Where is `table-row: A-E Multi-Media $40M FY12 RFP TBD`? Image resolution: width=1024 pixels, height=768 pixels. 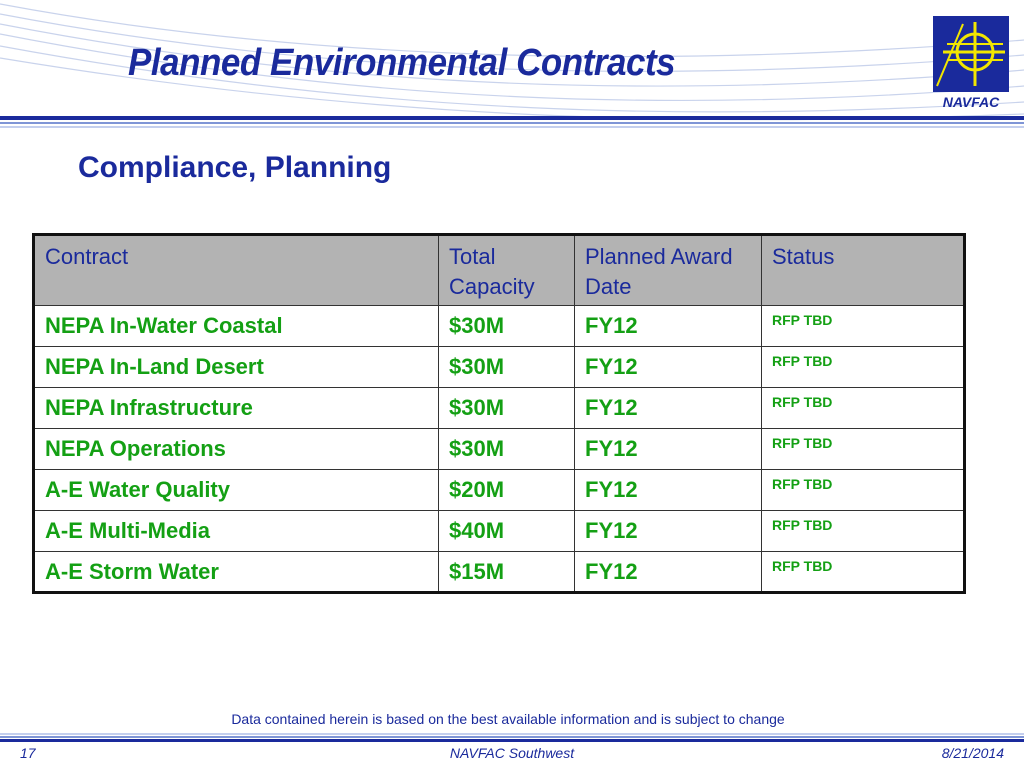
table-row: A-E Multi-Media $40M FY12 RFP TBD is located at coordinates (499, 531).